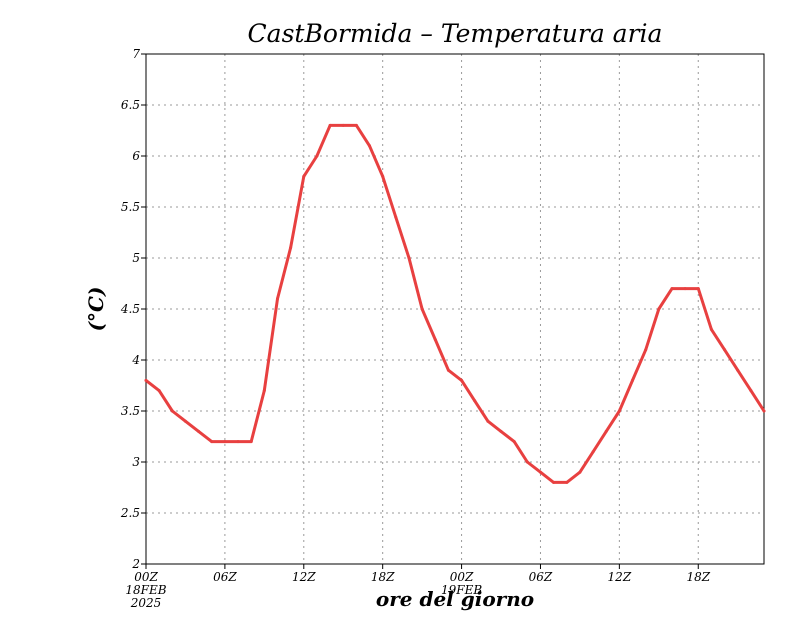  I want to click on chart-title: CastBormida – Temperatura aria, so click(455, 33).